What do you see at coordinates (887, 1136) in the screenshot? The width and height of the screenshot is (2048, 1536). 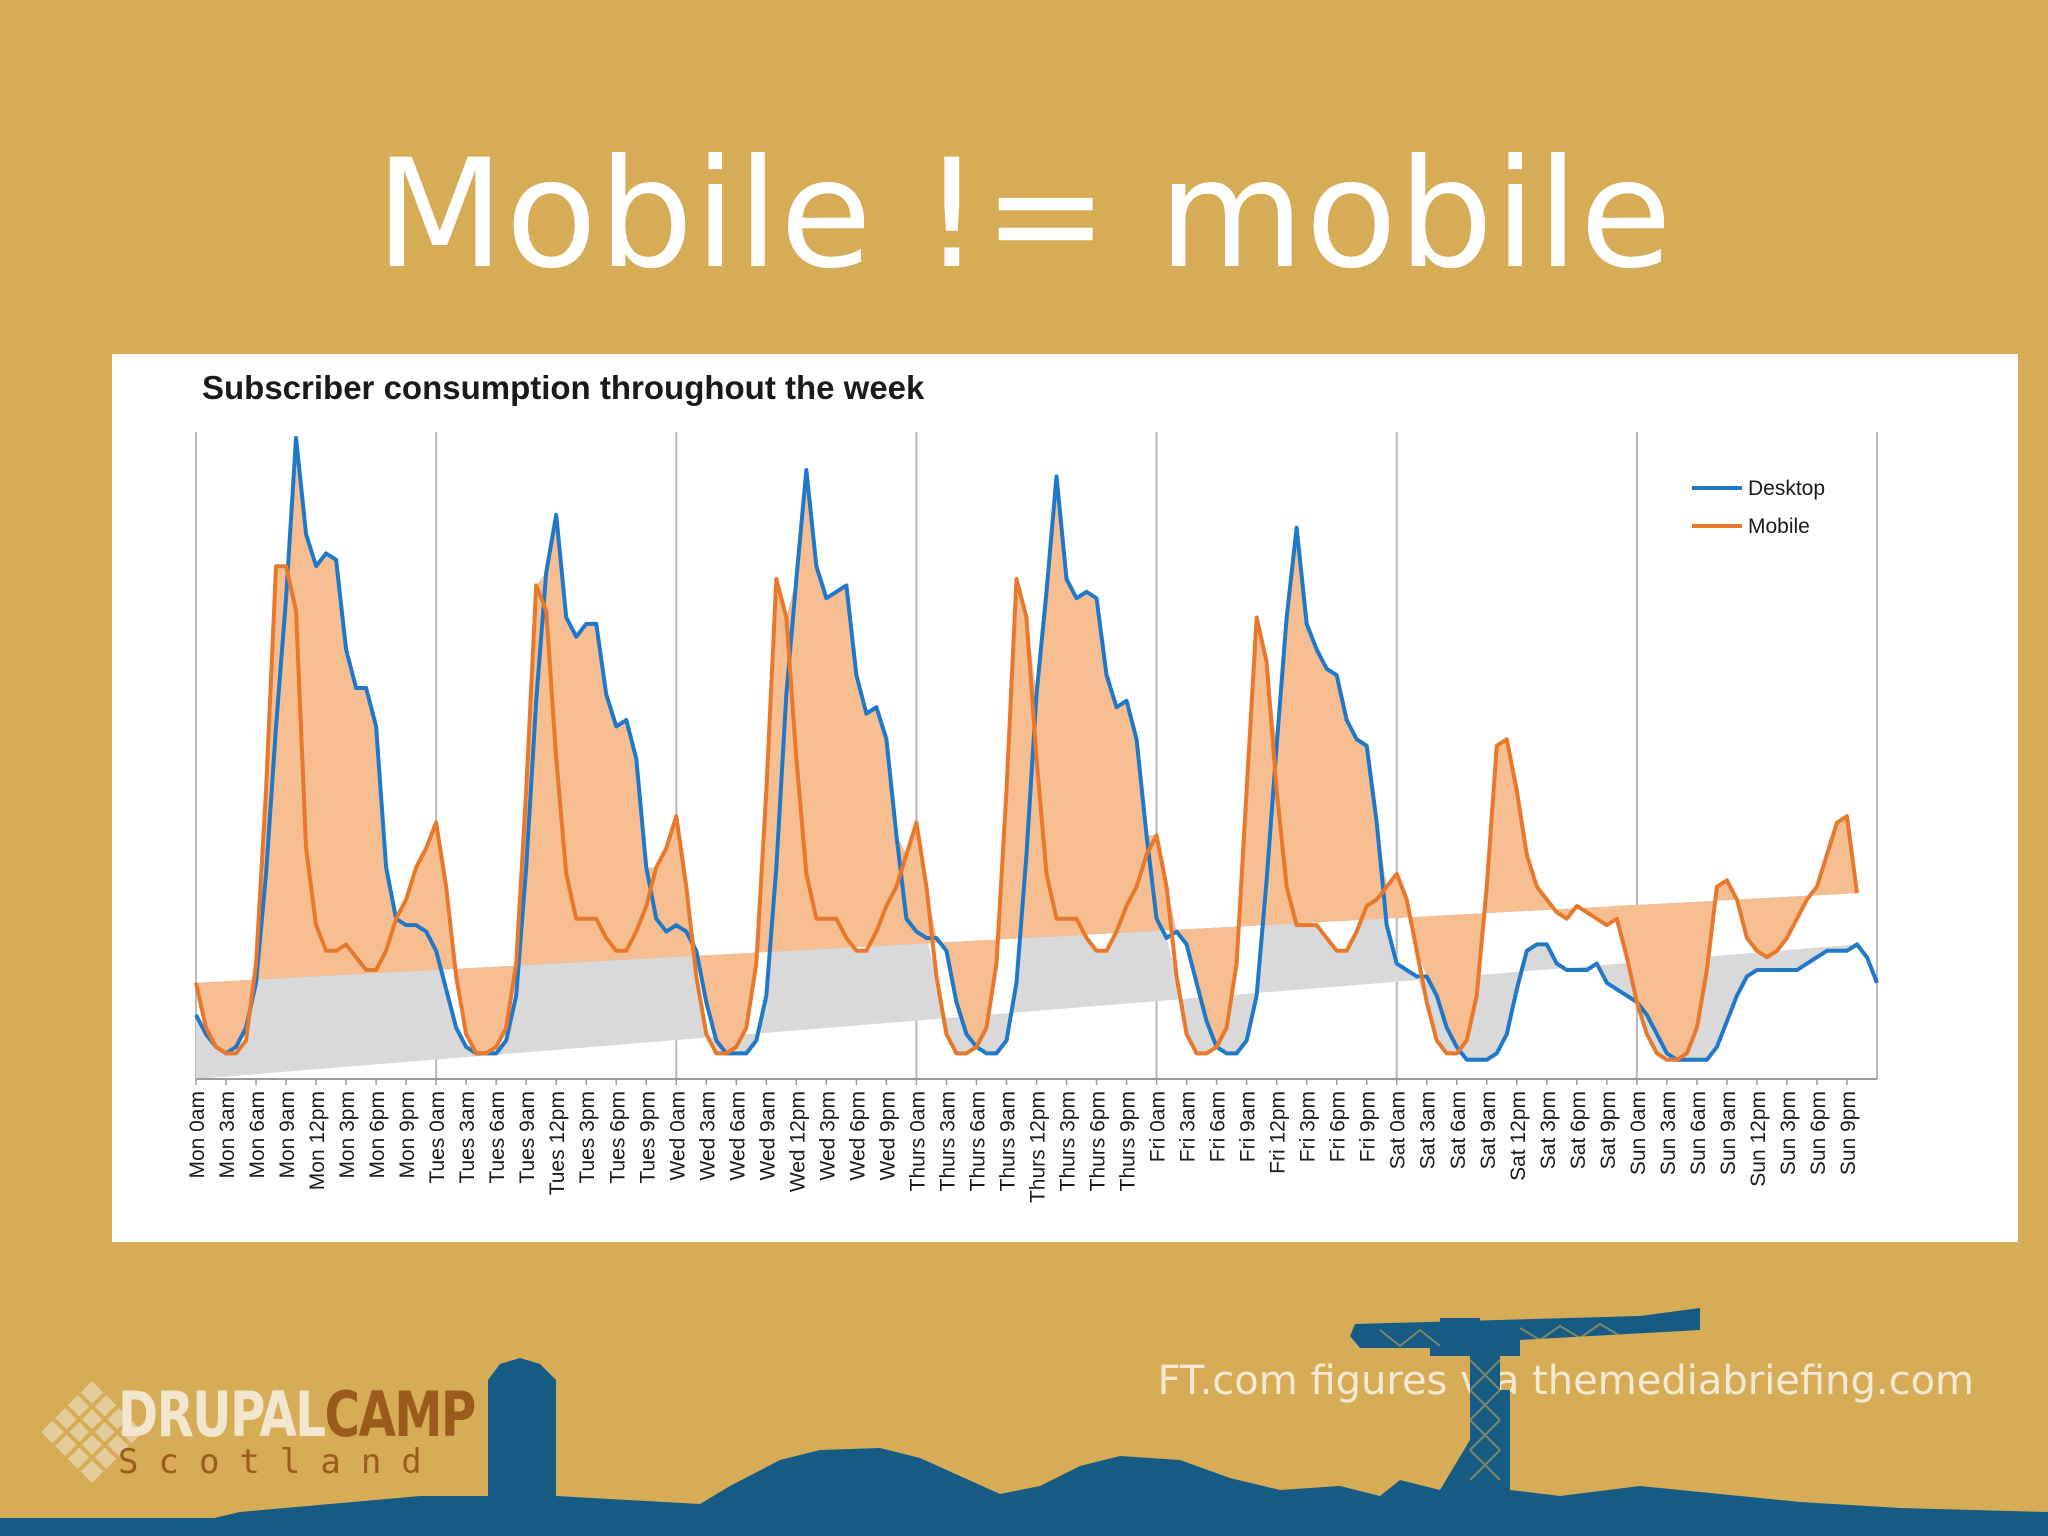 I see `x-tick-label: Wed 9pm` at bounding box center [887, 1136].